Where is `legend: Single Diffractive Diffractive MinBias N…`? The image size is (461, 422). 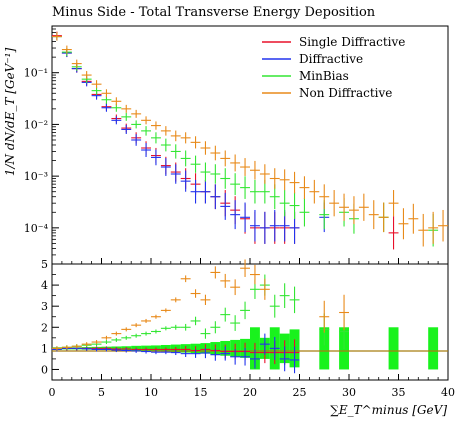
legend: Single Diffractive Diffractive MinBias N… is located at coordinates (333, 67).